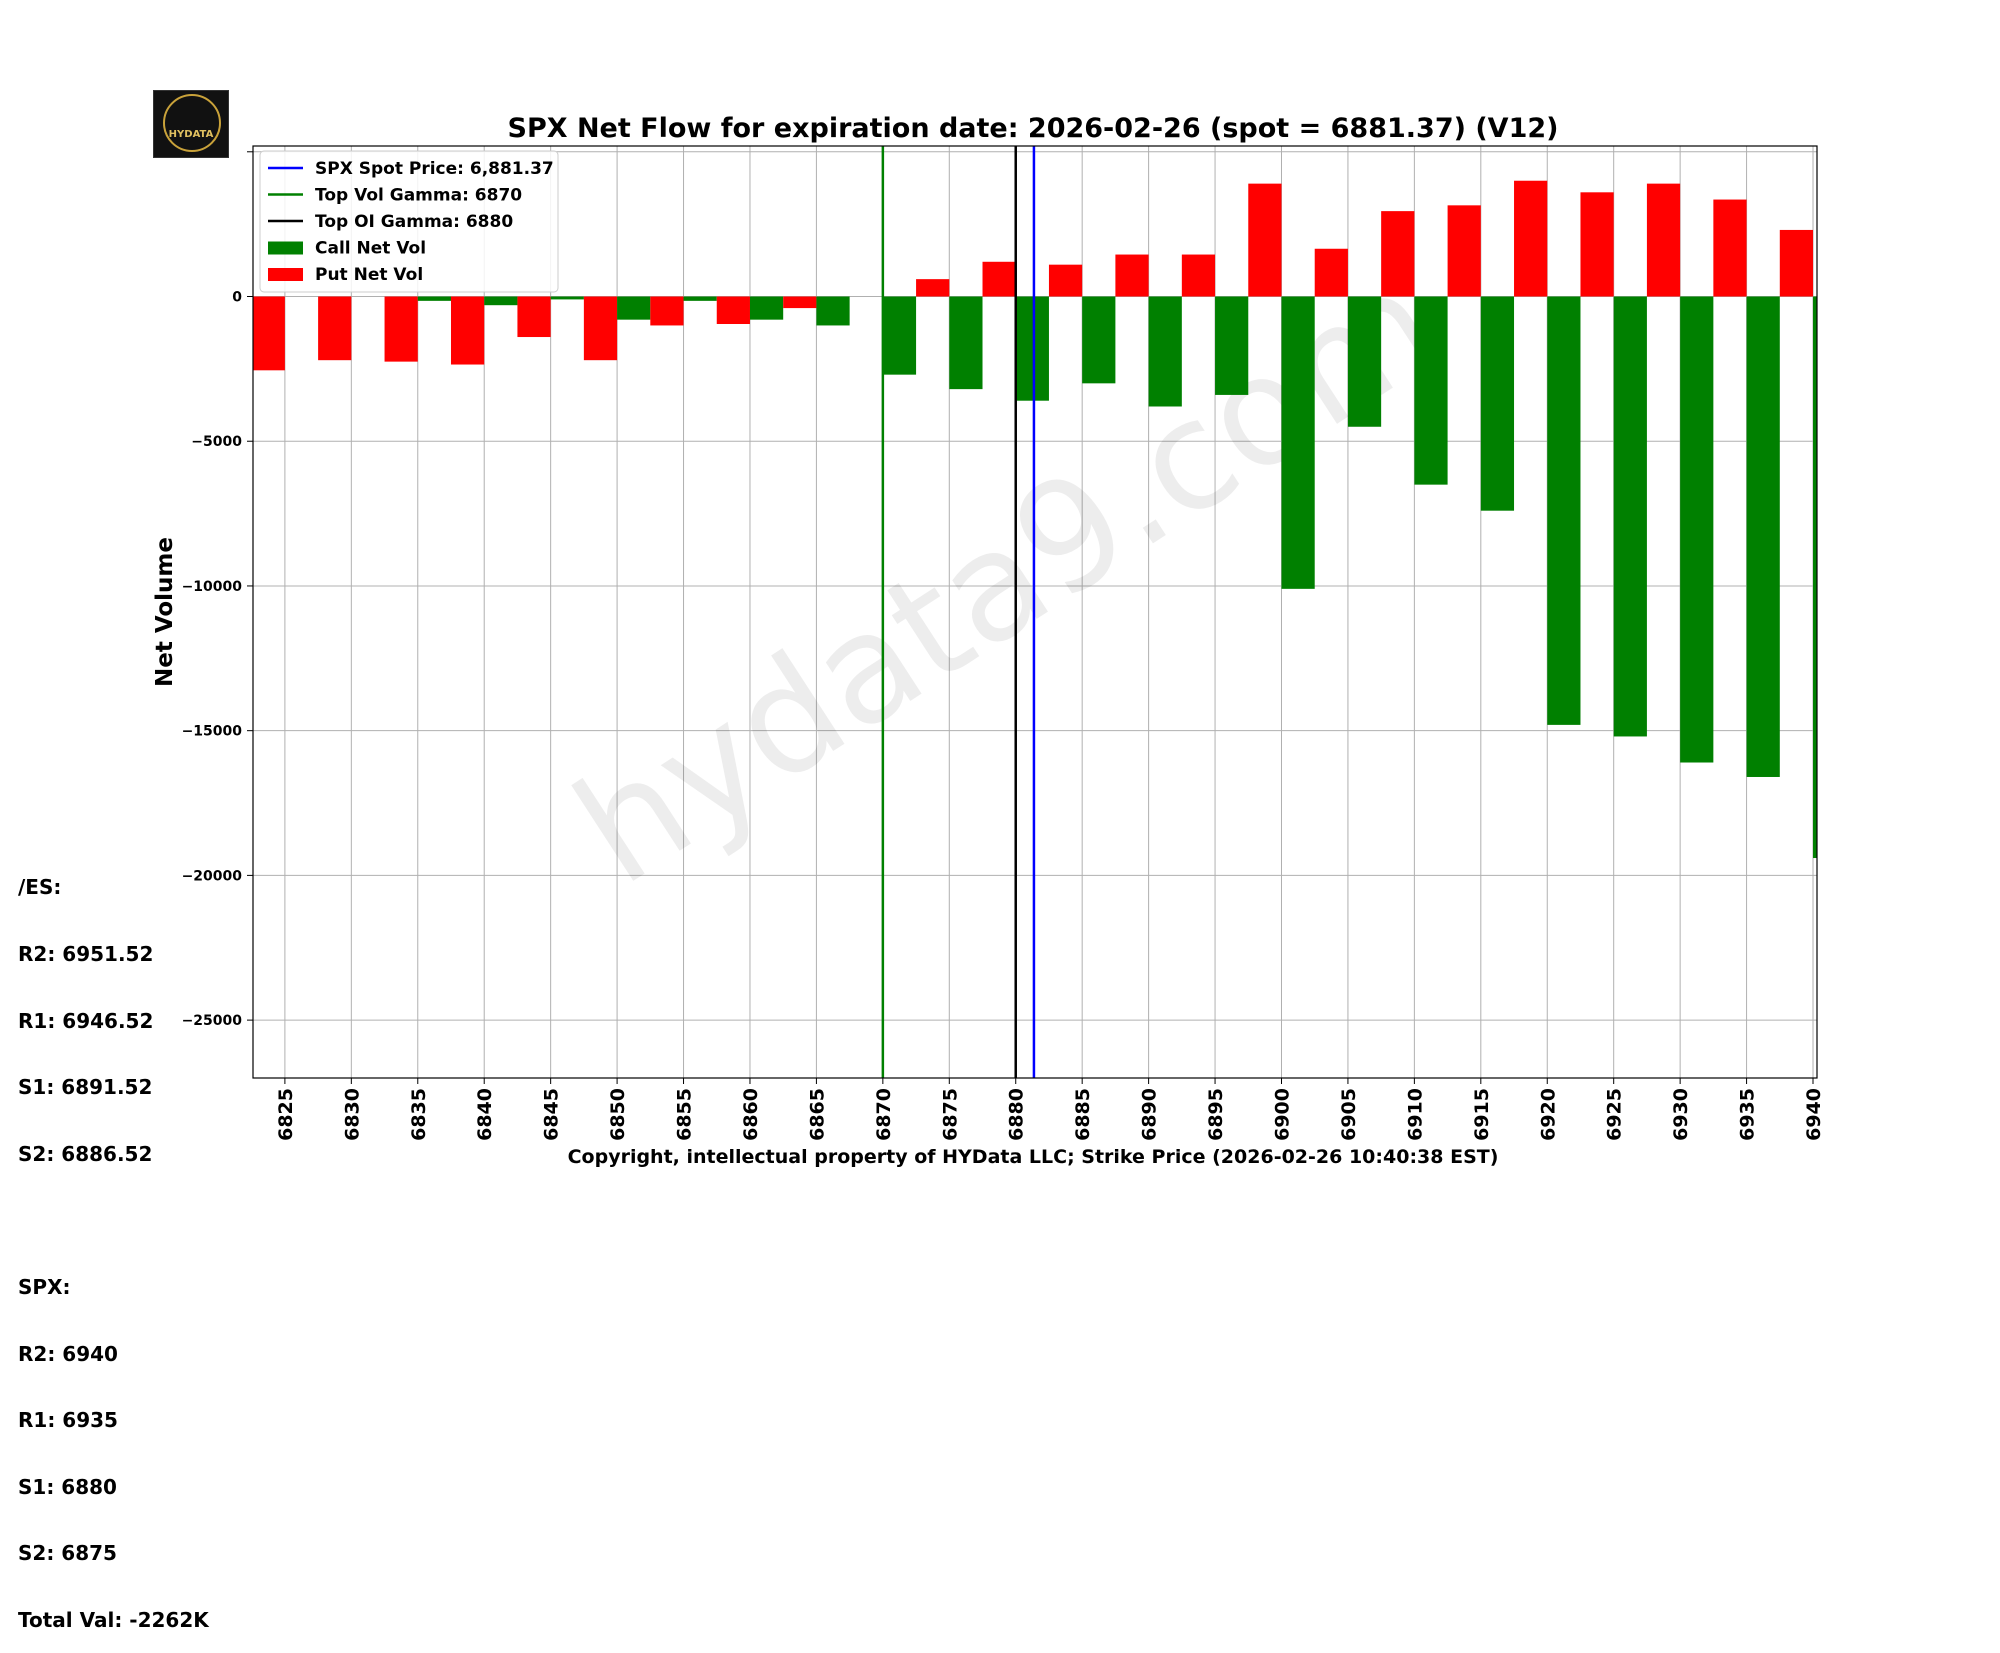  What do you see at coordinates (165, 612) in the screenshot?
I see `y-axis-label: Net Volume` at bounding box center [165, 612].